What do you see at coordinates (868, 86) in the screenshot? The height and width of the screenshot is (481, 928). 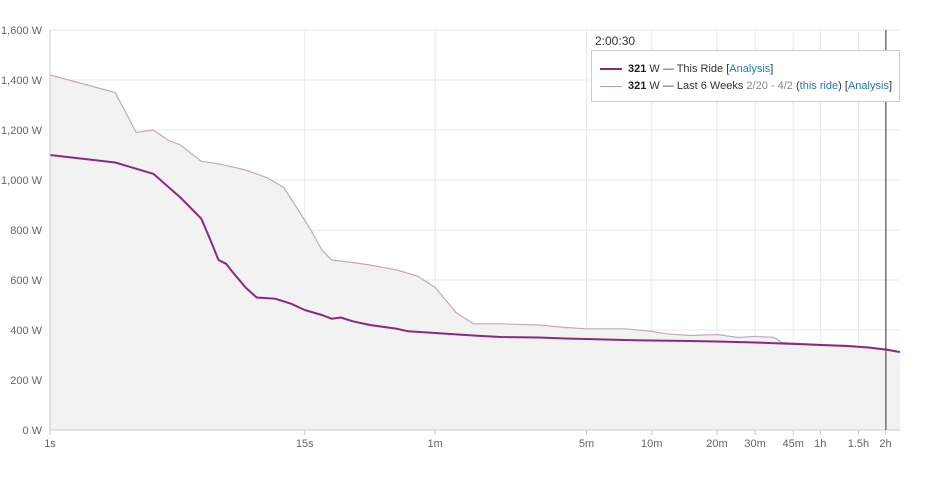 I see `history-analysis-link: Analysis` at bounding box center [868, 86].